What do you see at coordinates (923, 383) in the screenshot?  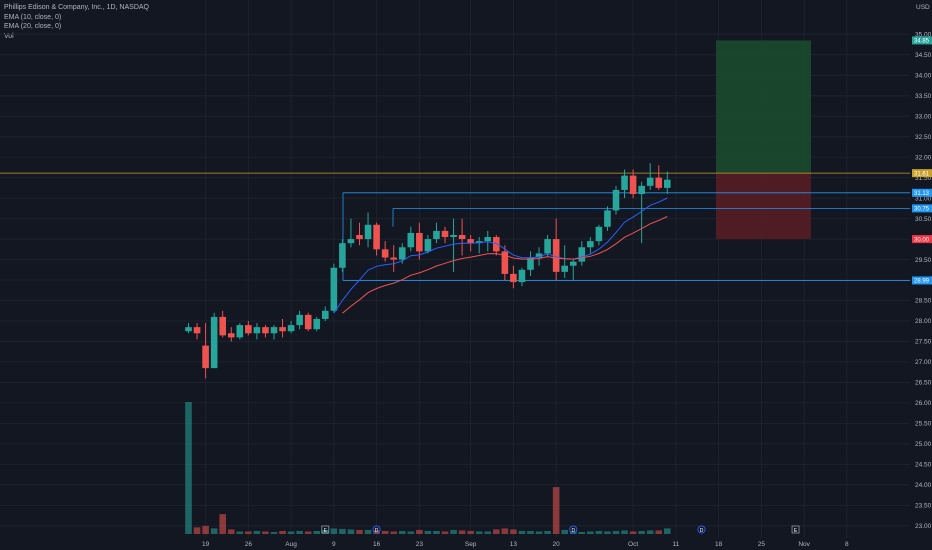 I see `y-tick-label: 26.50` at bounding box center [923, 383].